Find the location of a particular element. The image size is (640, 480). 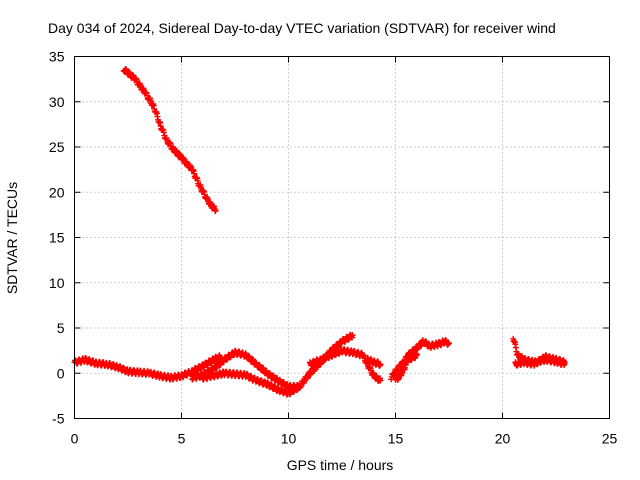

series-track-20-6-22-9h is located at coordinates (540, 360).